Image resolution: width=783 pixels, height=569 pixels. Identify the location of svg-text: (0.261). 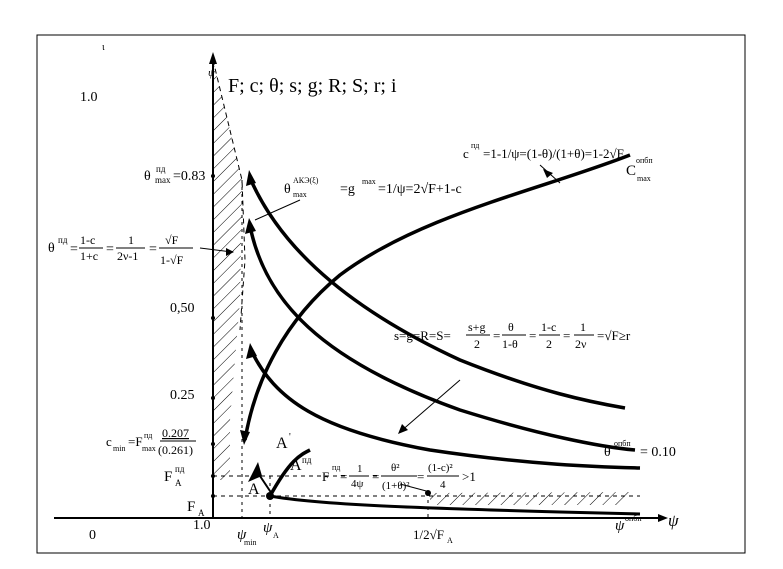
(175, 450).